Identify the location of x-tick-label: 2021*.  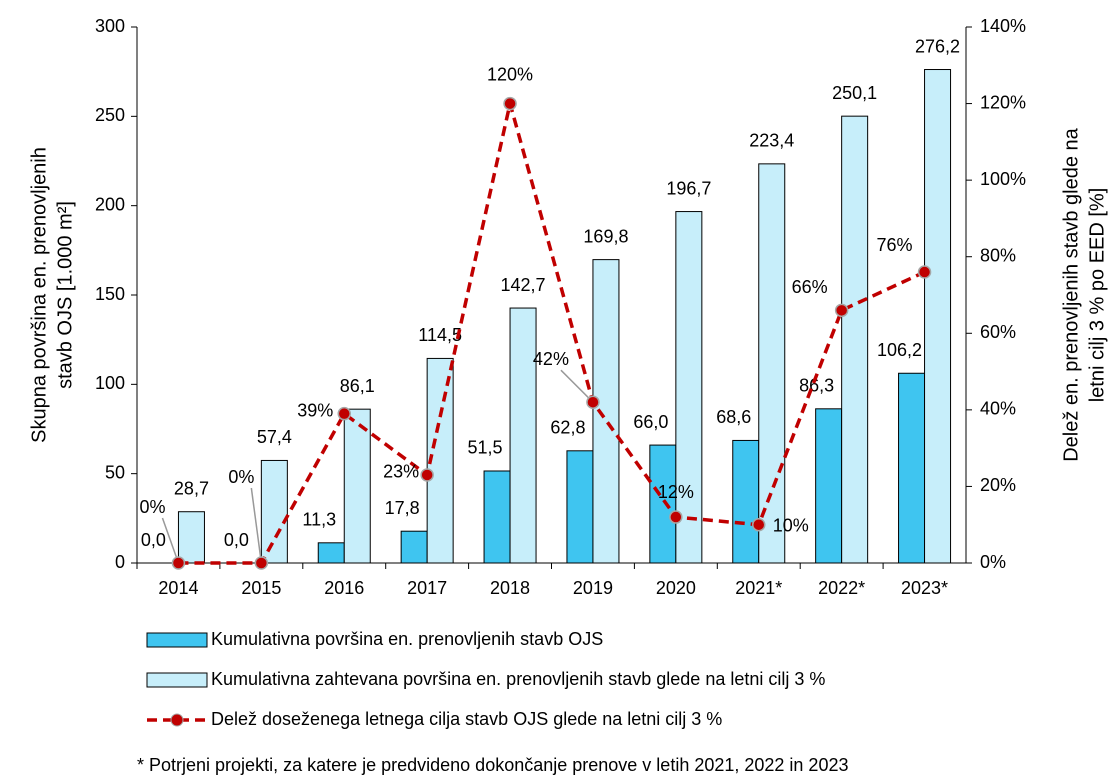
(758, 588).